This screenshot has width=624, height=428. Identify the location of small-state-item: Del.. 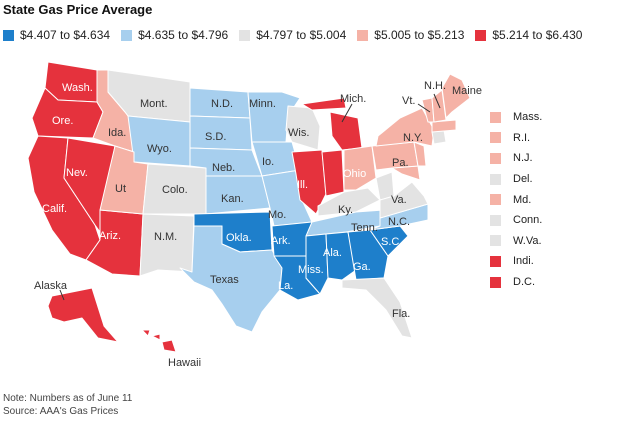
(516, 179).